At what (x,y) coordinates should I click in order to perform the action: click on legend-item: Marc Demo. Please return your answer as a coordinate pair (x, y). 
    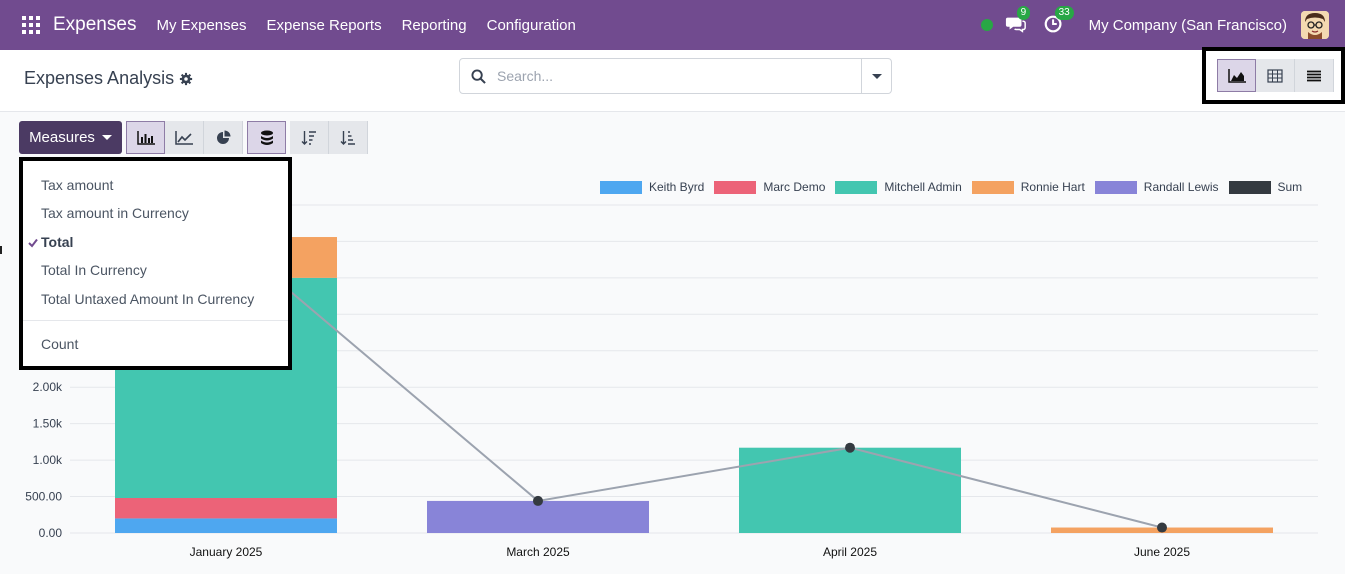
    Looking at the image, I should click on (769, 187).